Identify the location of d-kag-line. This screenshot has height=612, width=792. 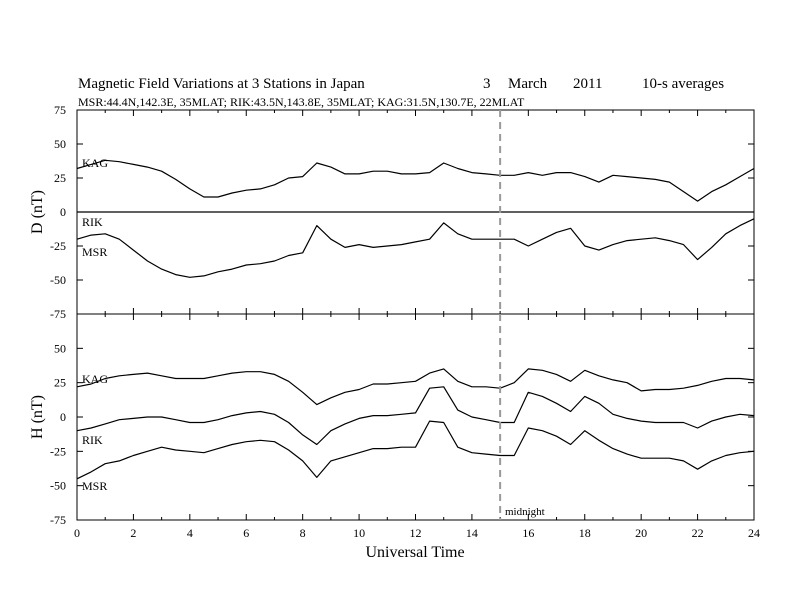
(415, 180).